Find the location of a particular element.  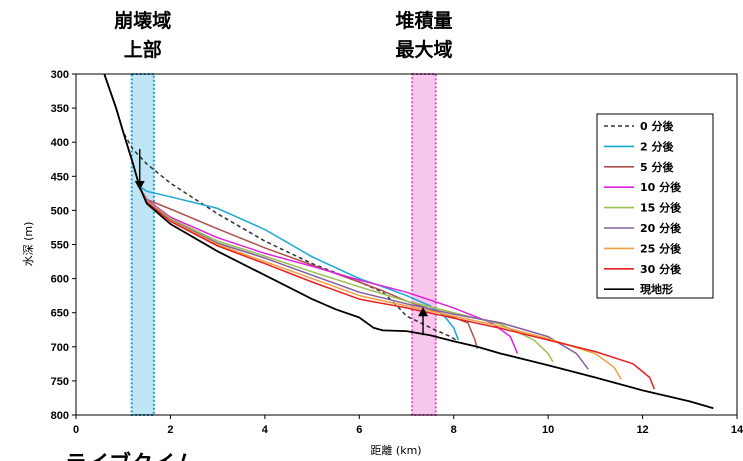

legend-label: 5 分後 is located at coordinates (657, 167).